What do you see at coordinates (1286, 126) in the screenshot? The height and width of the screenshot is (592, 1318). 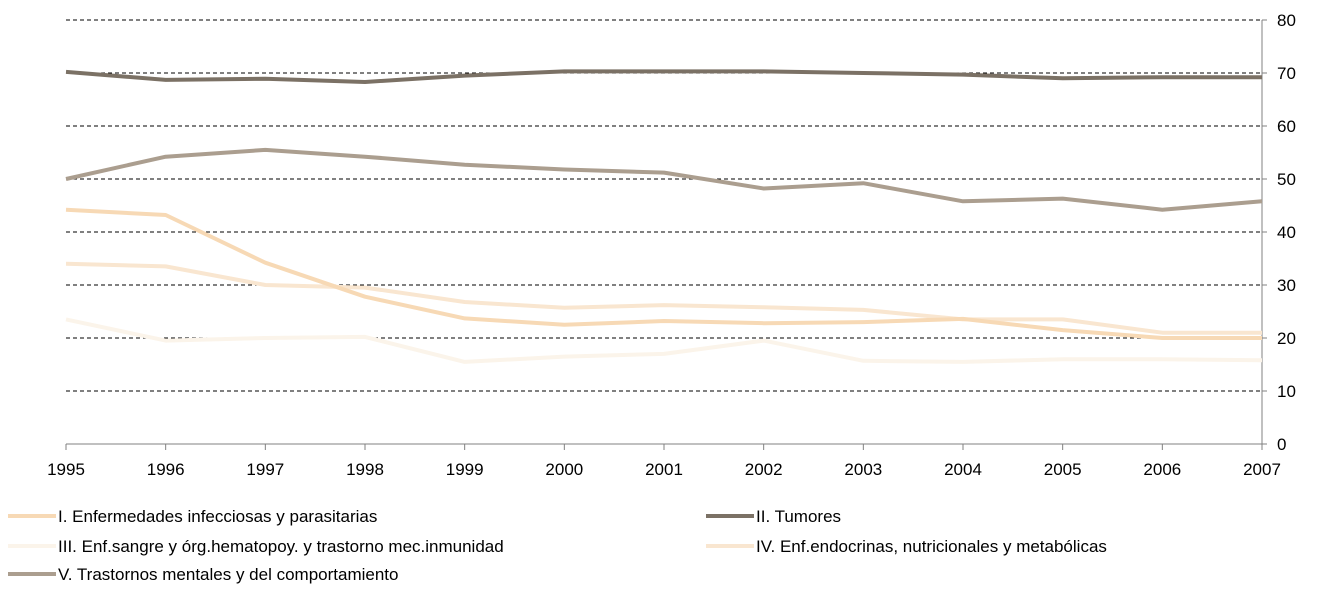 I see `y-tick-label: 60` at bounding box center [1286, 126].